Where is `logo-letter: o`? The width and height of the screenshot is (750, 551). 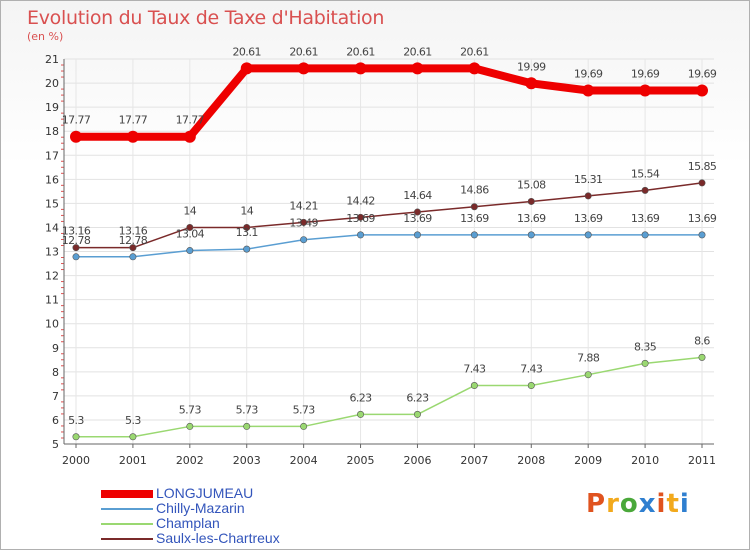
logo-letter: o is located at coordinates (629, 504).